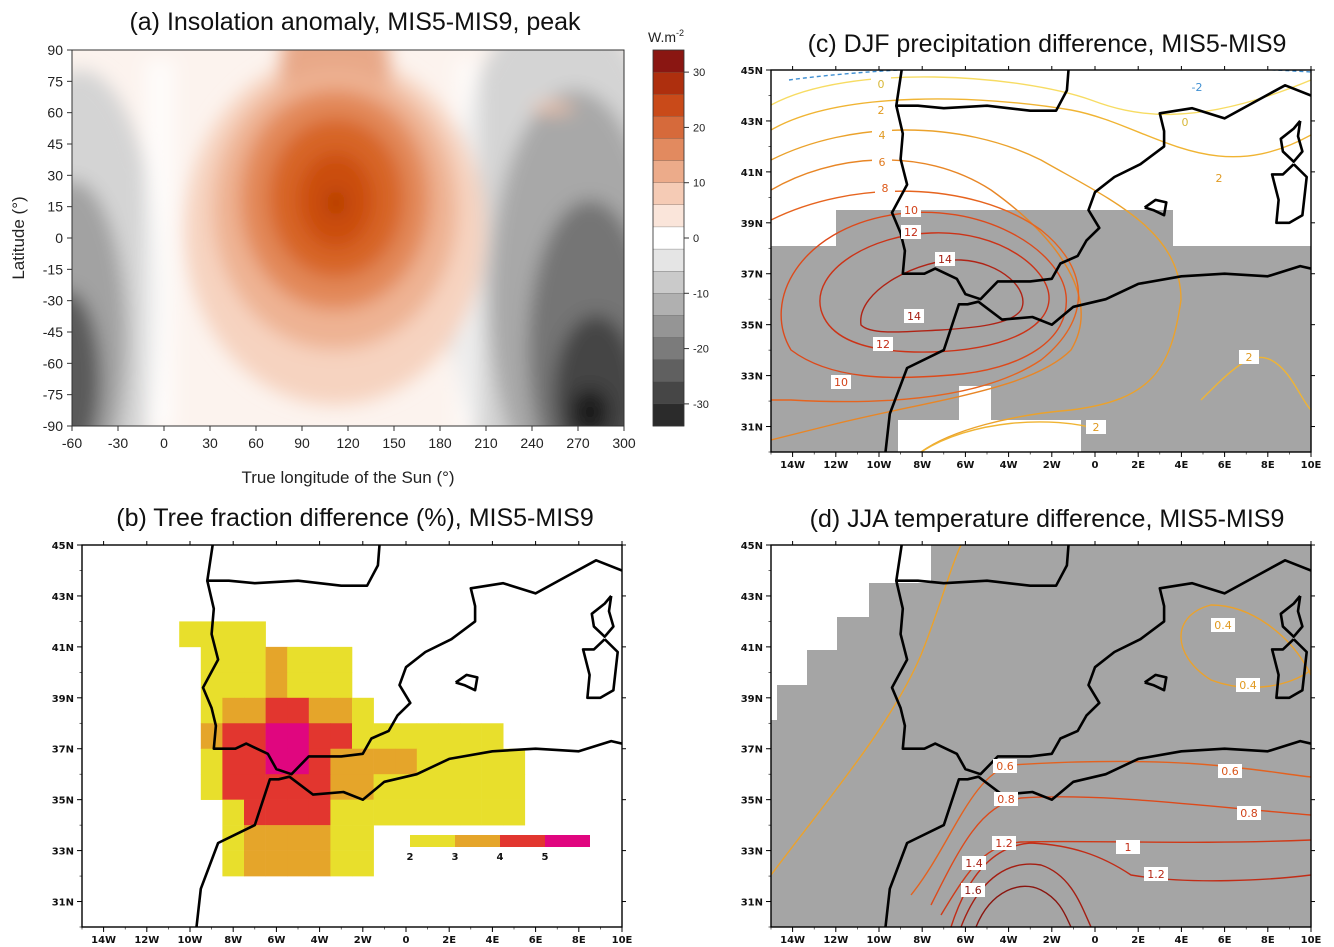 The height and width of the screenshot is (947, 1334). I want to click on panel-a-y-axis: 90 75 60 45 30 15 0 -15 -30 -45 -60 -75 -90, so click(57, 238).